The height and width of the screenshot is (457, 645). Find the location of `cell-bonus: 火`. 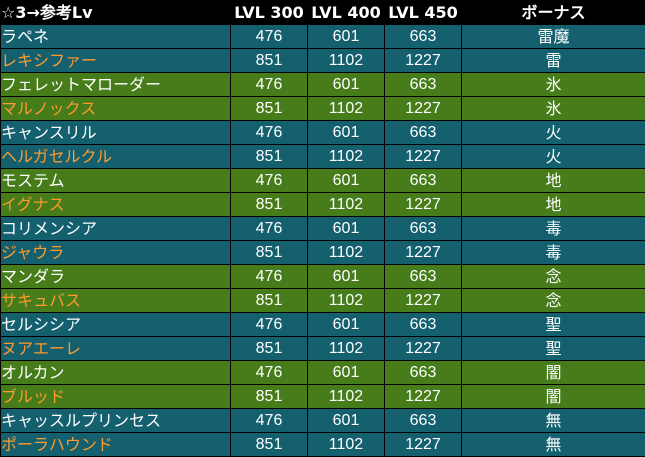

cell-bonus: 火 is located at coordinates (553, 133).